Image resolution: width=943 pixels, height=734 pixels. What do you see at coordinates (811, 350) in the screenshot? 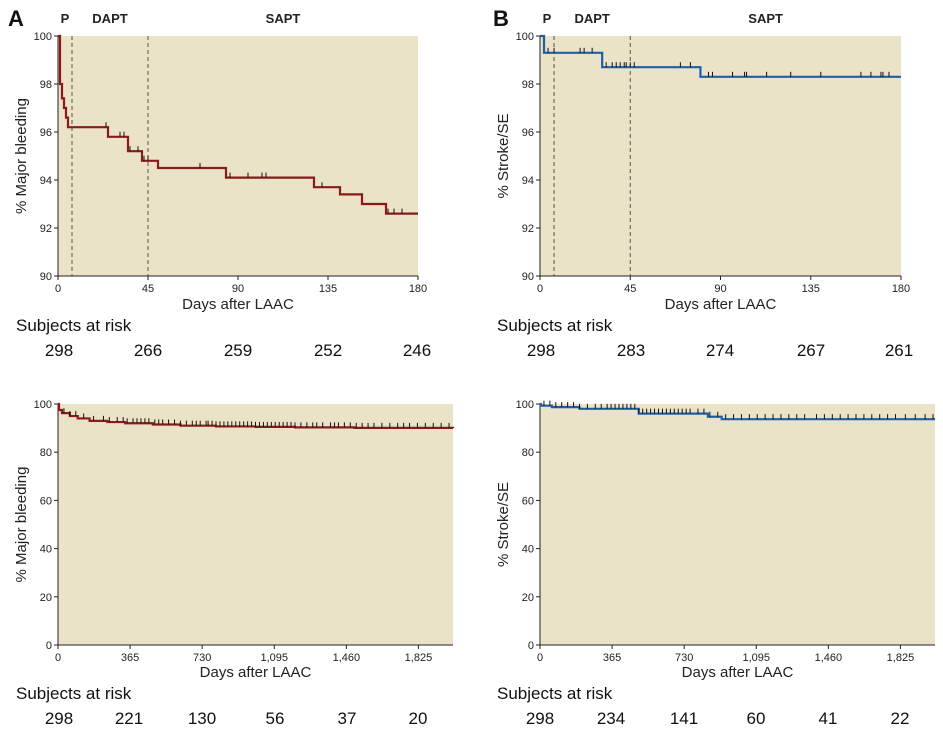
I see `risk-count: 267` at bounding box center [811, 350].